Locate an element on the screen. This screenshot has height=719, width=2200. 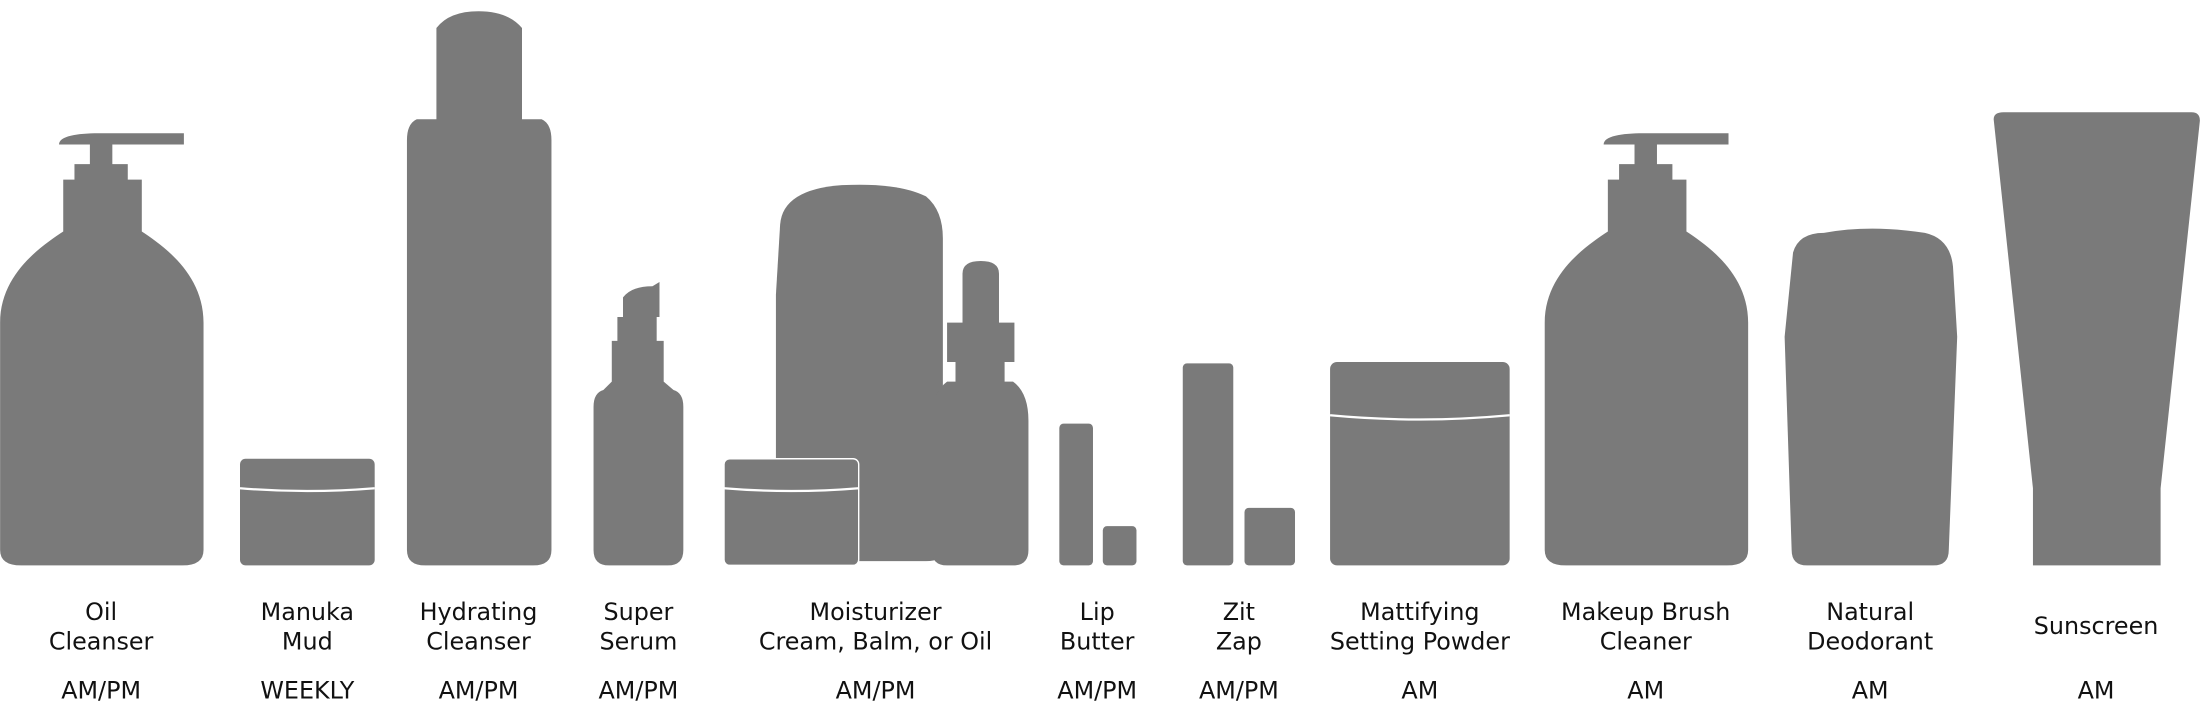
stick-icon is located at coordinates (1239, 464).